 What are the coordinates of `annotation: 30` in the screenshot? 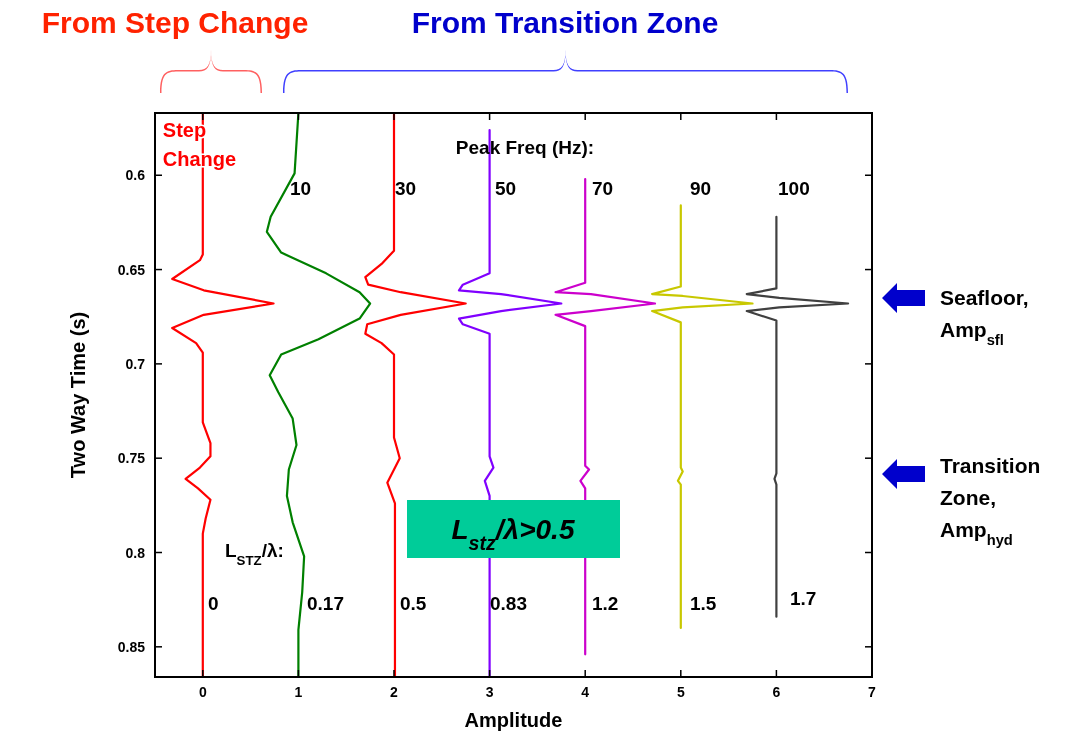 It's located at (406, 188).